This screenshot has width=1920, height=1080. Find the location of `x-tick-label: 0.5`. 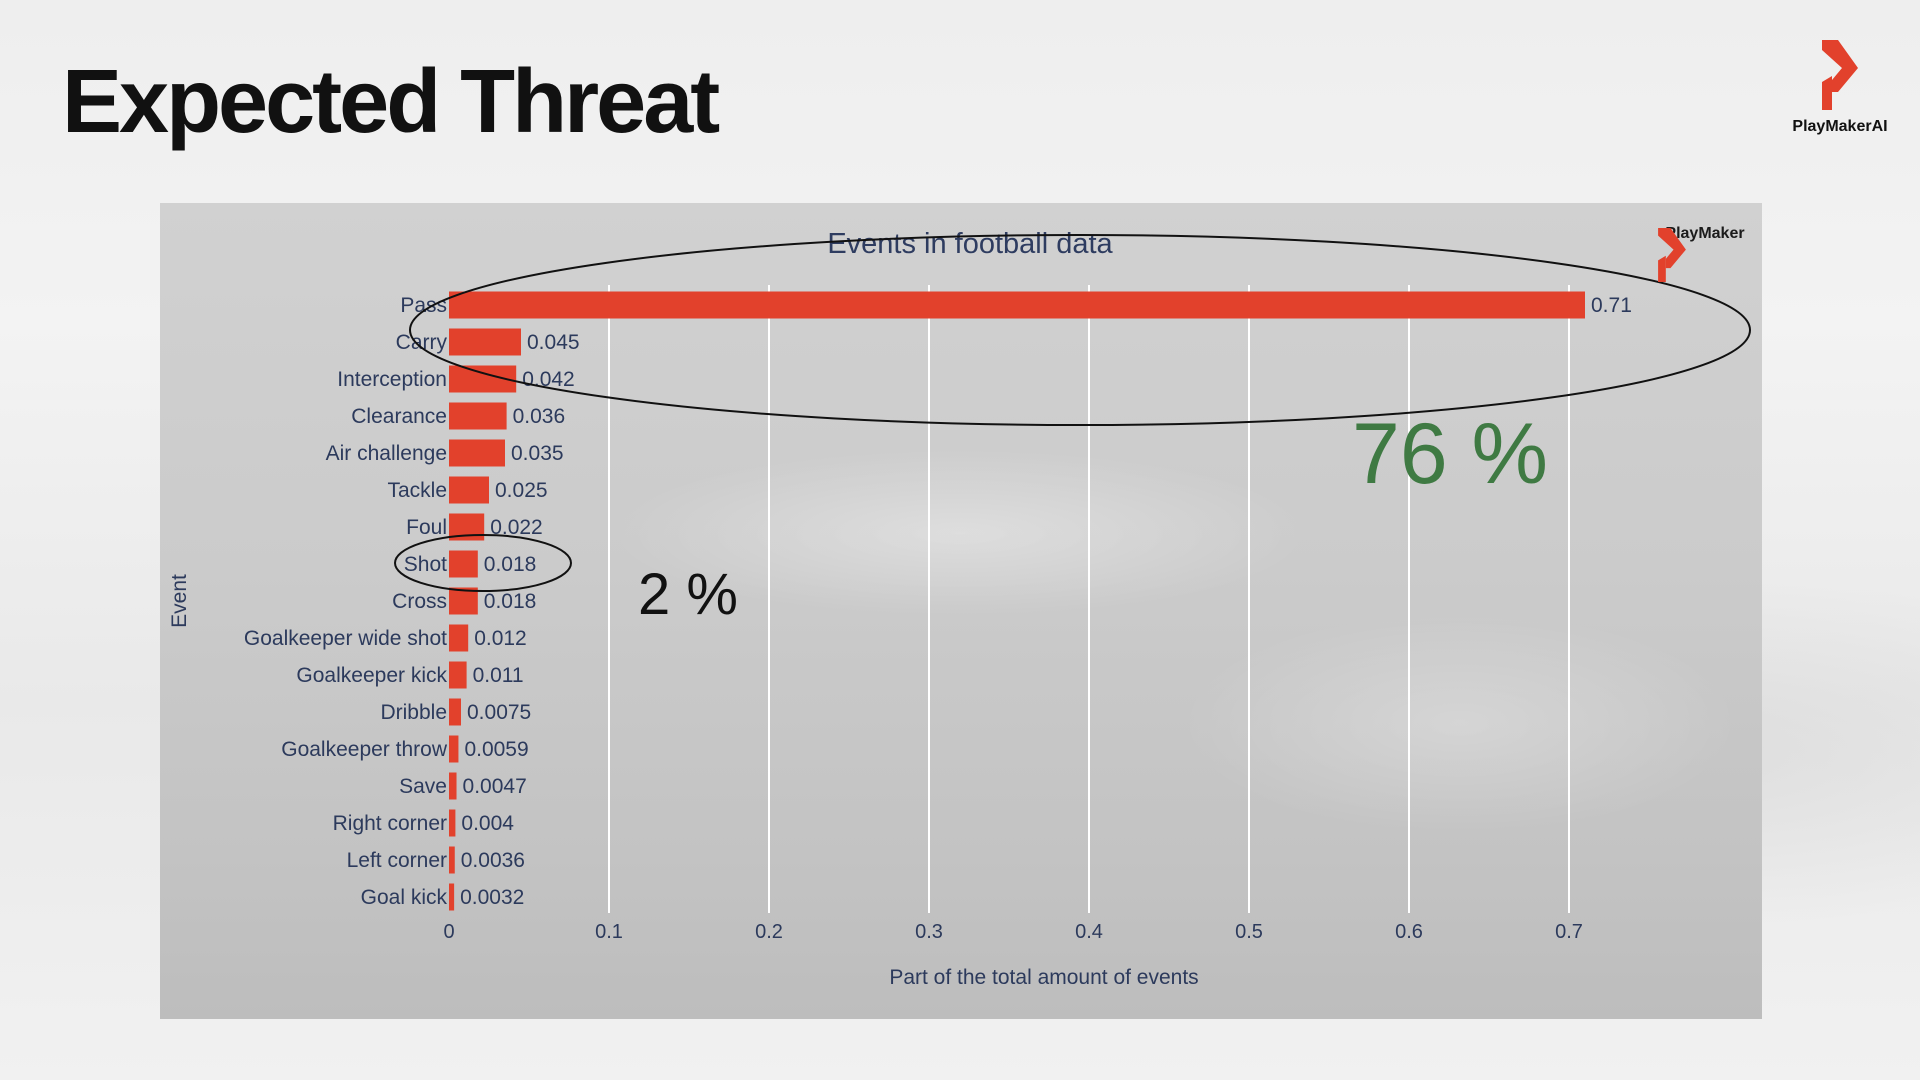

x-tick-label: 0.5 is located at coordinates (1249, 932).